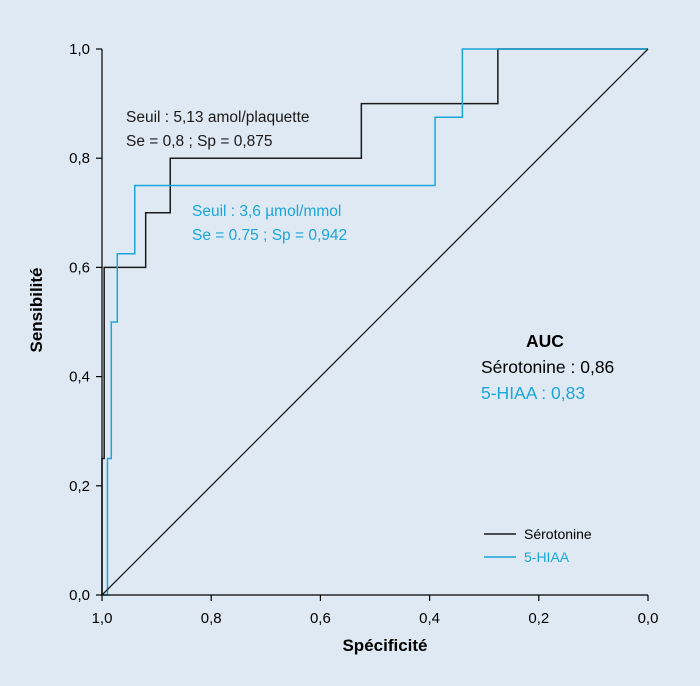  What do you see at coordinates (79, 486) in the screenshot?
I see `y-tick-label: 0,2` at bounding box center [79, 486].